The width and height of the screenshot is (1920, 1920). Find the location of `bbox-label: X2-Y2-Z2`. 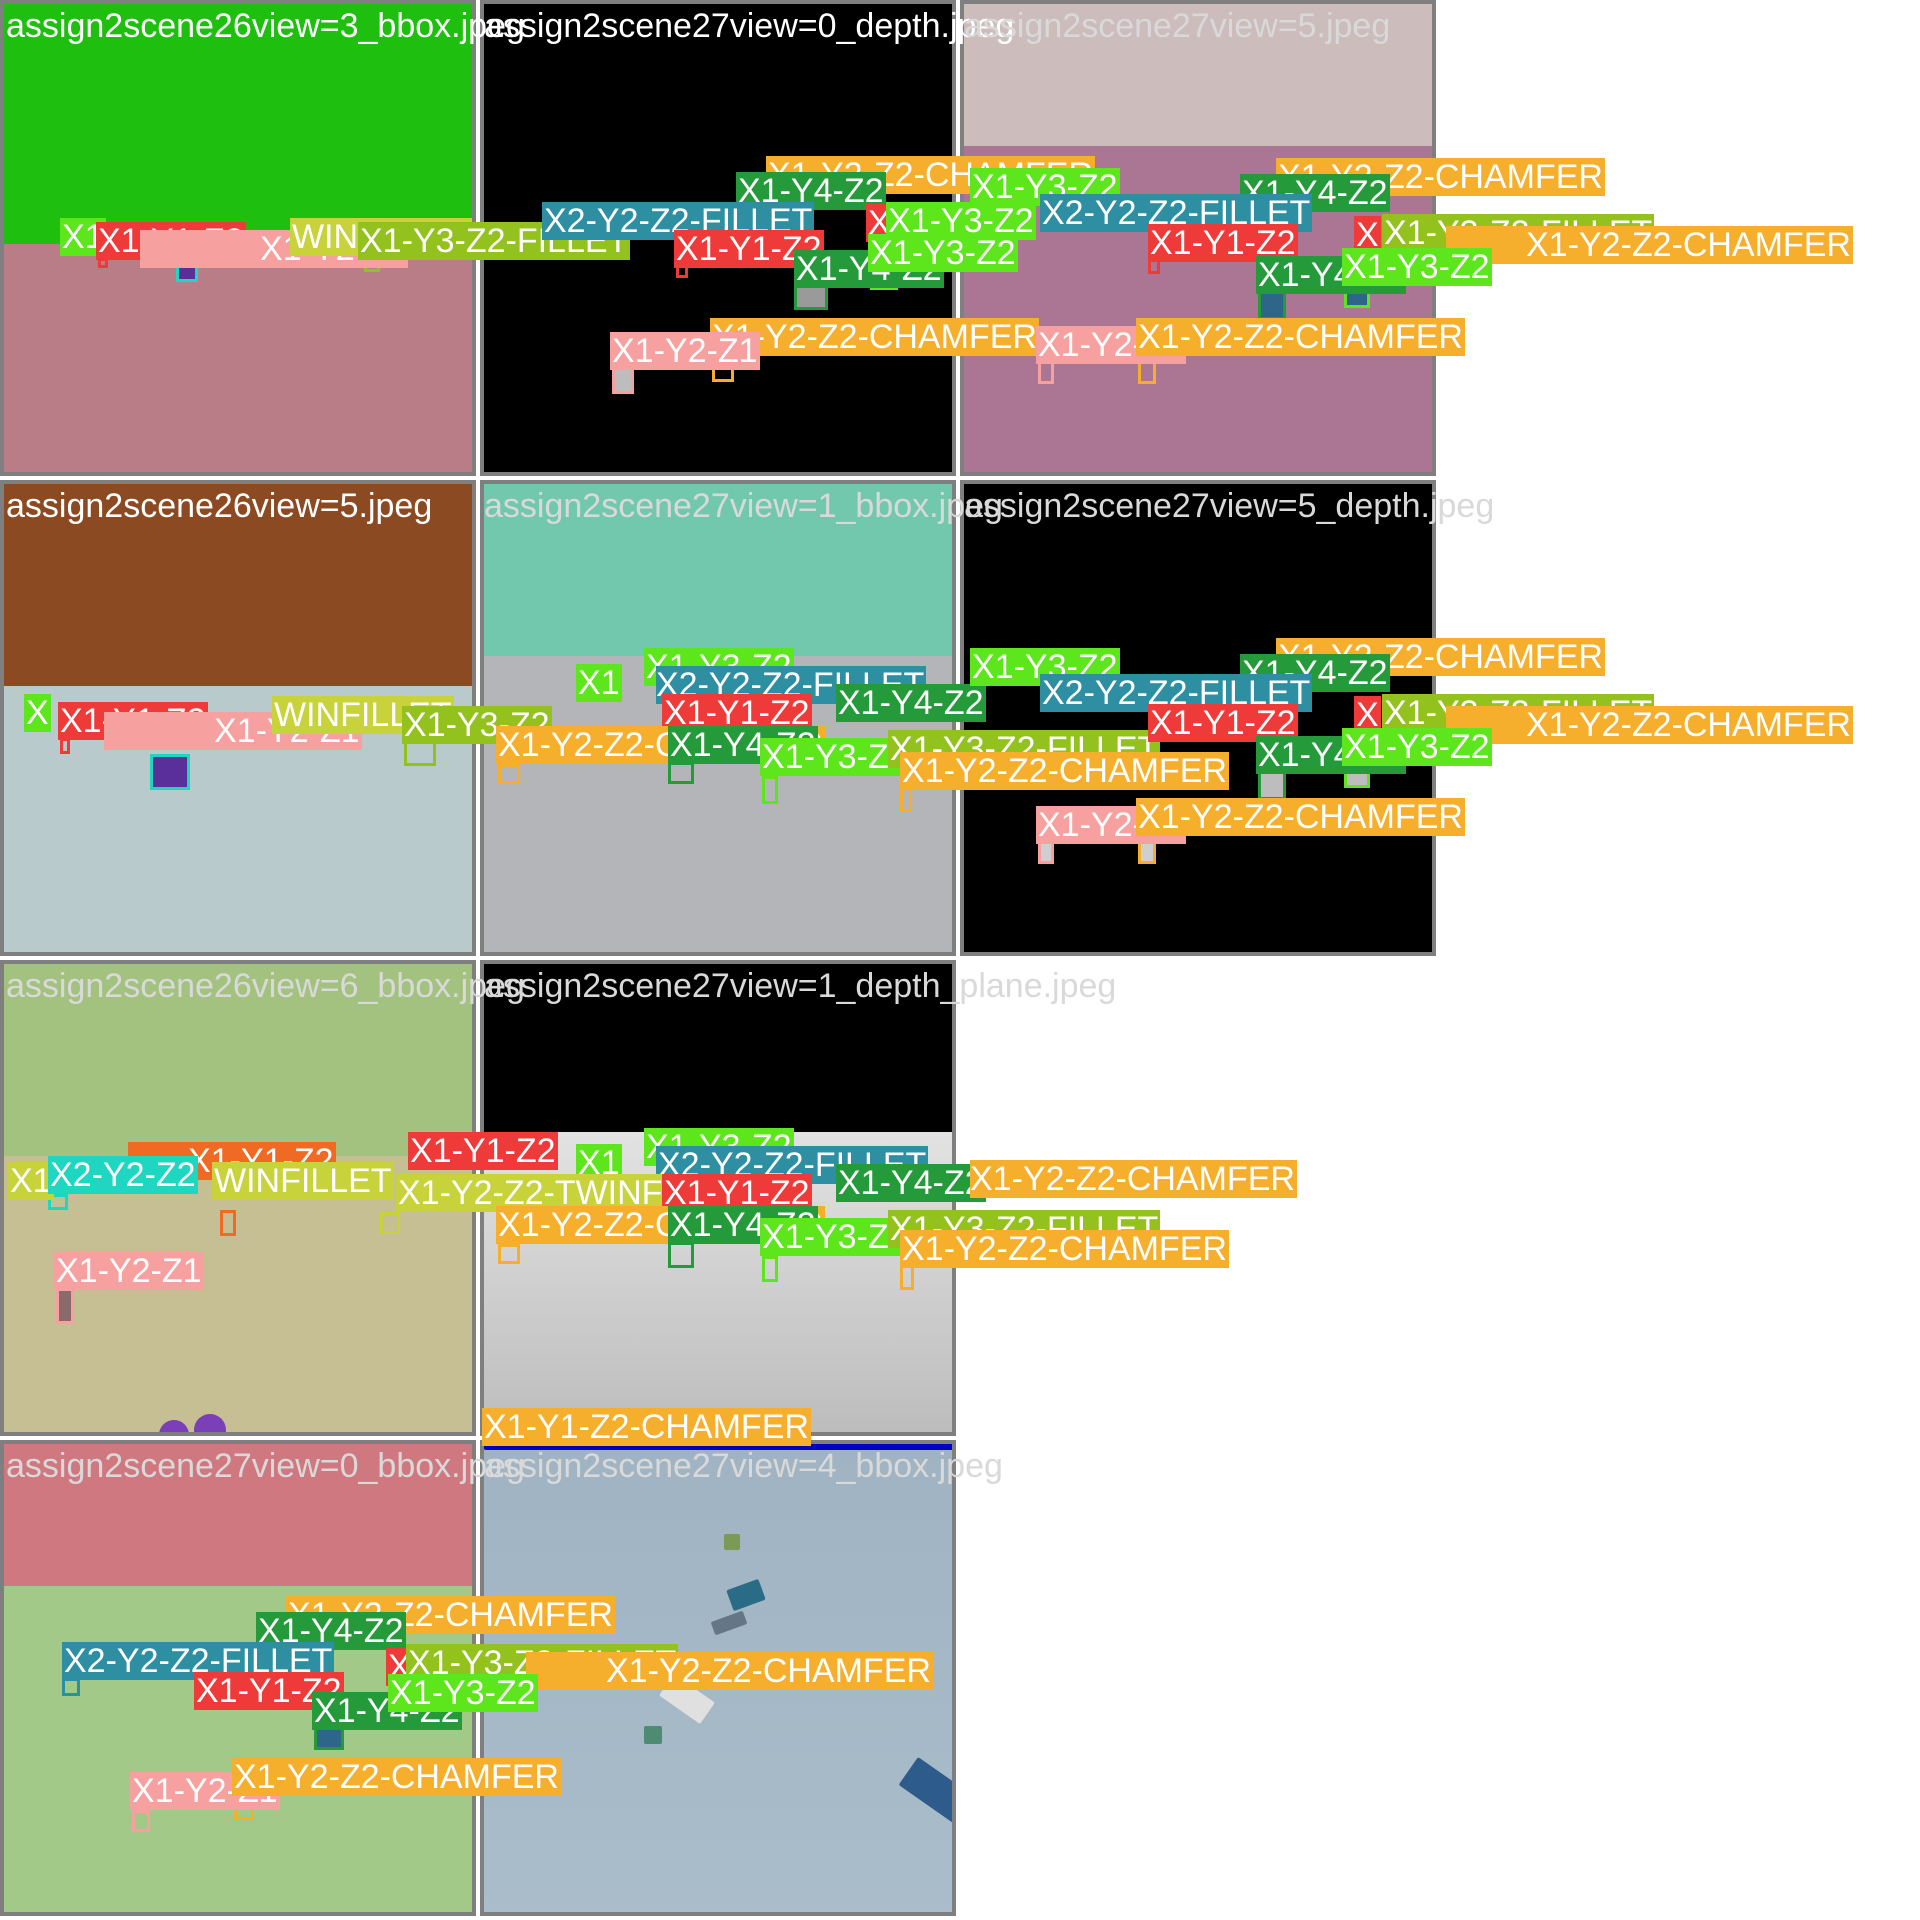

bbox-label: X2-Y2-Z2 is located at coordinates (123, 1175).